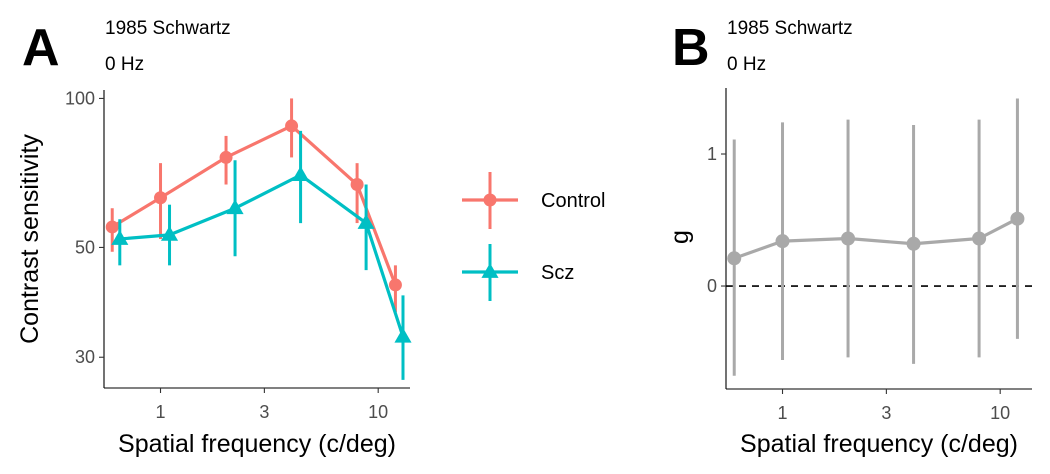 Image resolution: width=1050 pixels, height=474 pixels. Describe the element at coordinates (886, 413) in the screenshot. I see `panel-b-x-tick-label: 3` at that location.